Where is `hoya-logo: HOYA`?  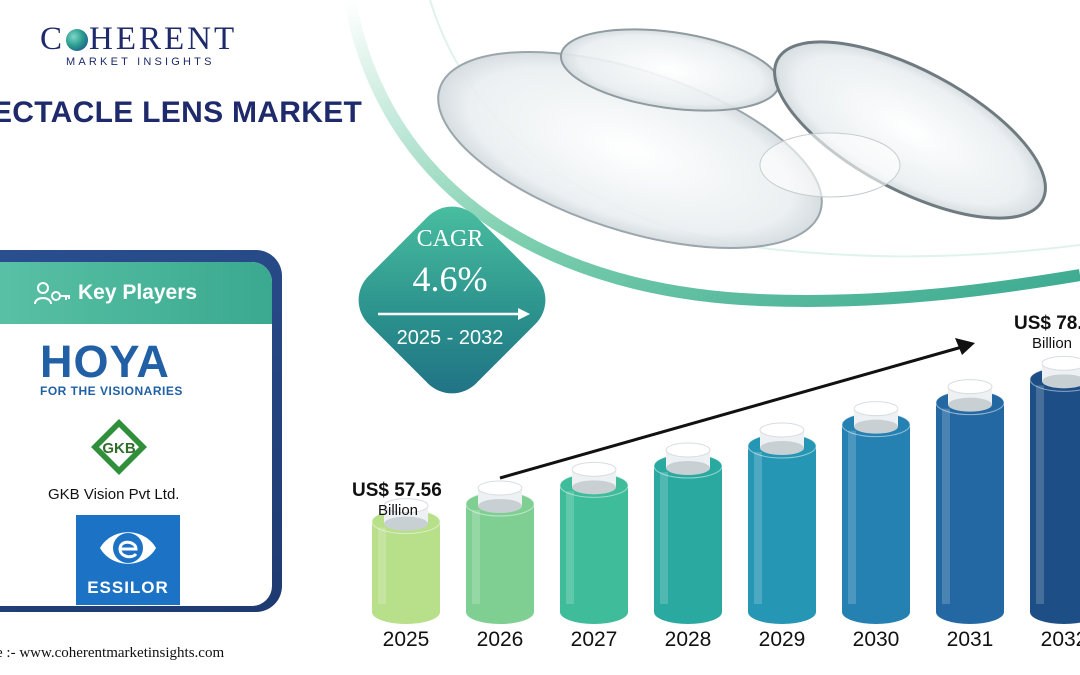 hoya-logo: HOYA is located at coordinates (105, 361).